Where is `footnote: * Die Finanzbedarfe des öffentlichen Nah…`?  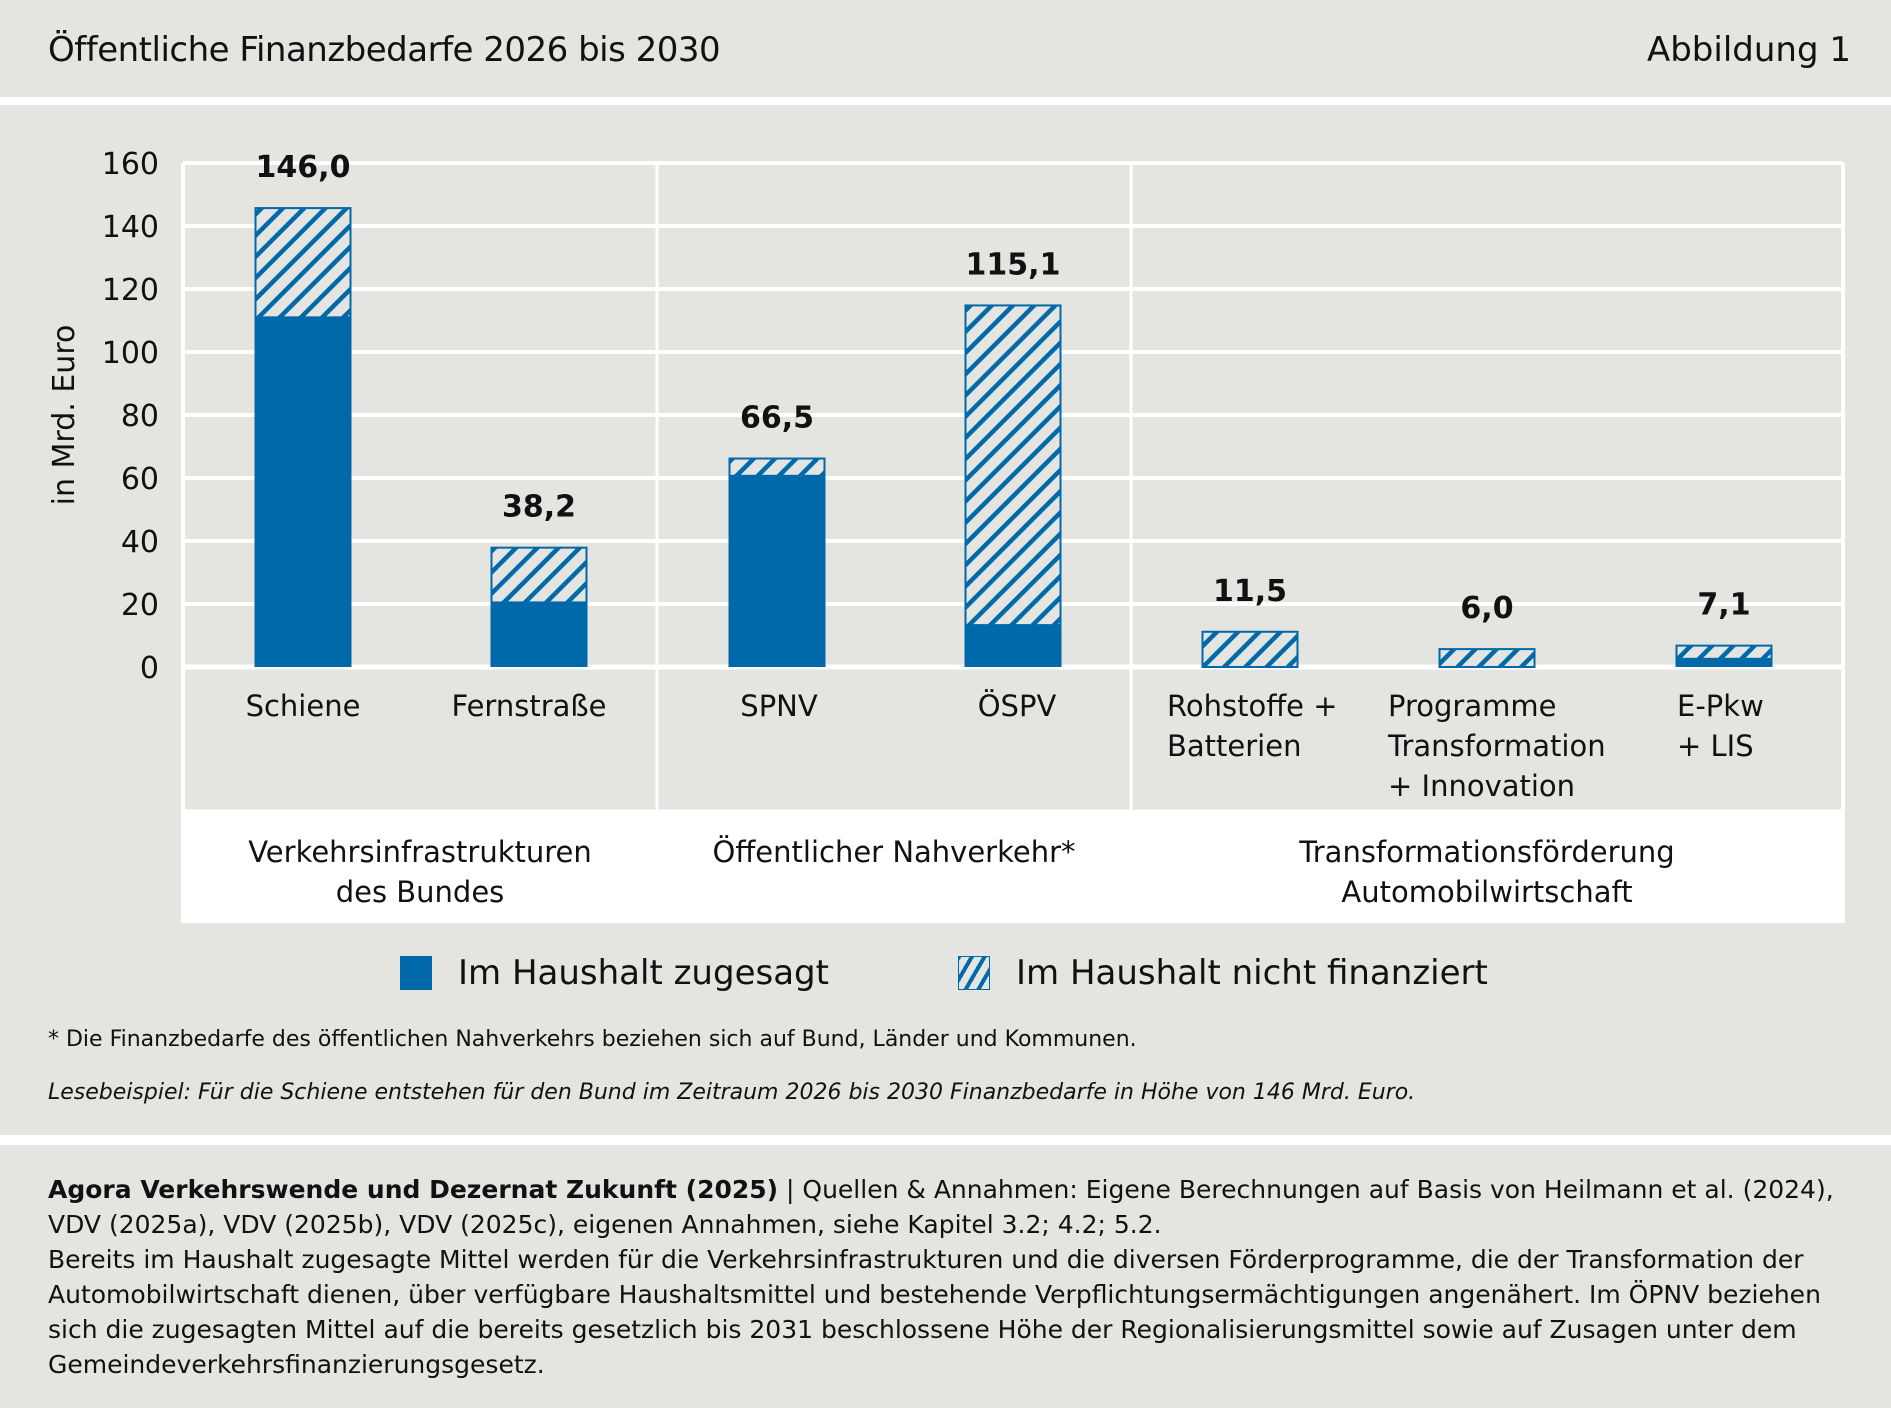
footnote: * Die Finanzbedarfe des öffentlichen Nah… is located at coordinates (592, 1039).